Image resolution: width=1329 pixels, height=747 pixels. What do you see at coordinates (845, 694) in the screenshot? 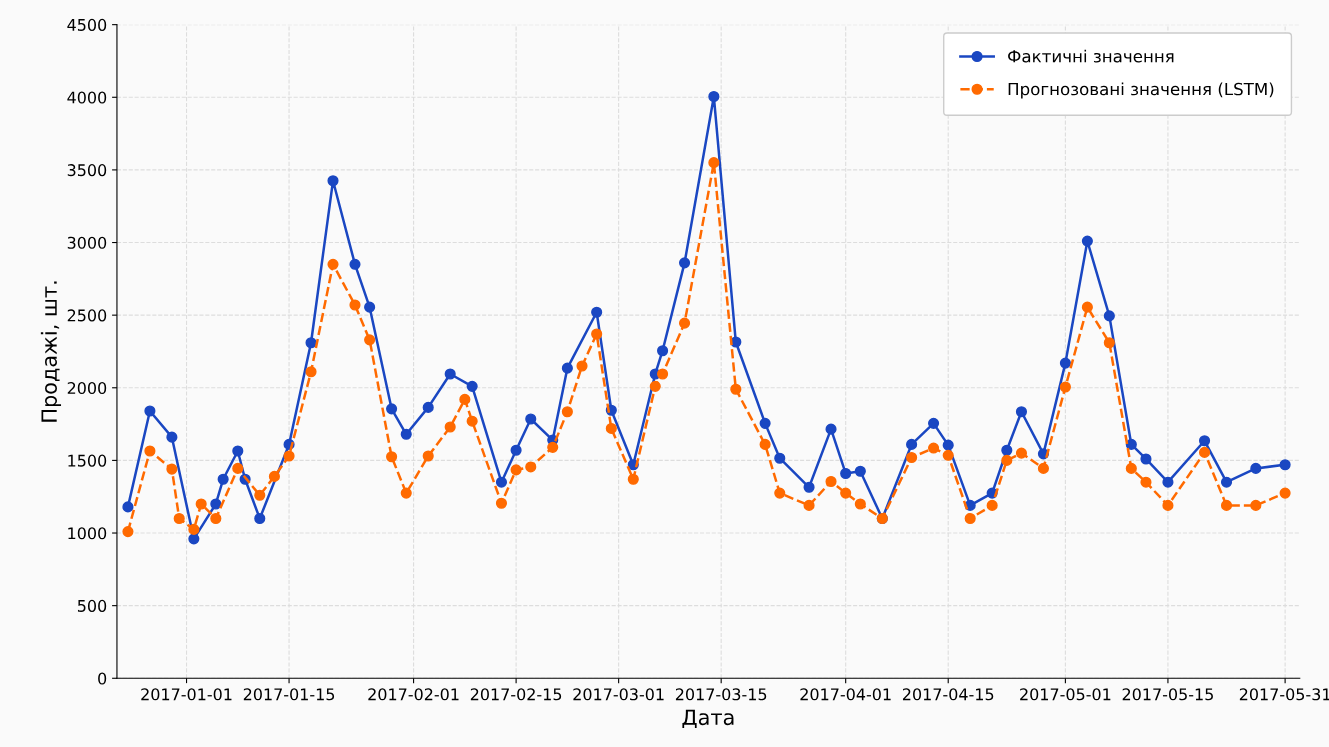
I see `x-tick-label: 2017-04-01` at bounding box center [845, 694].